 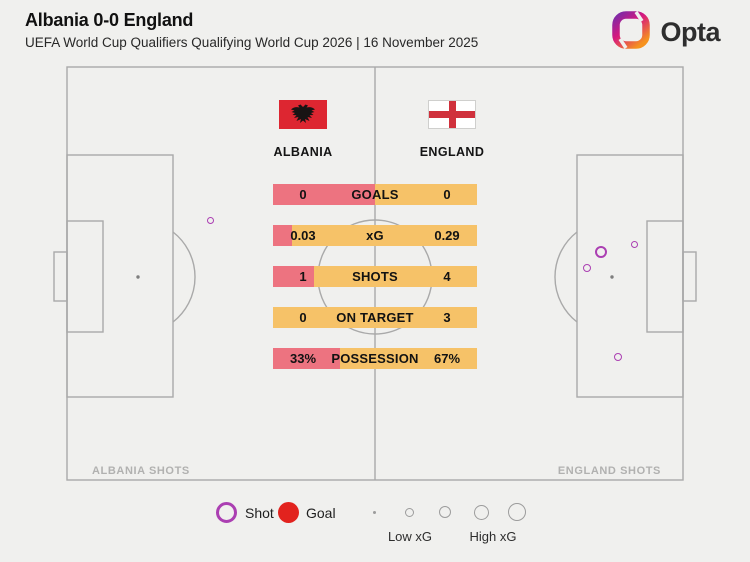 I want to click on albania-flag, so click(x=303, y=114).